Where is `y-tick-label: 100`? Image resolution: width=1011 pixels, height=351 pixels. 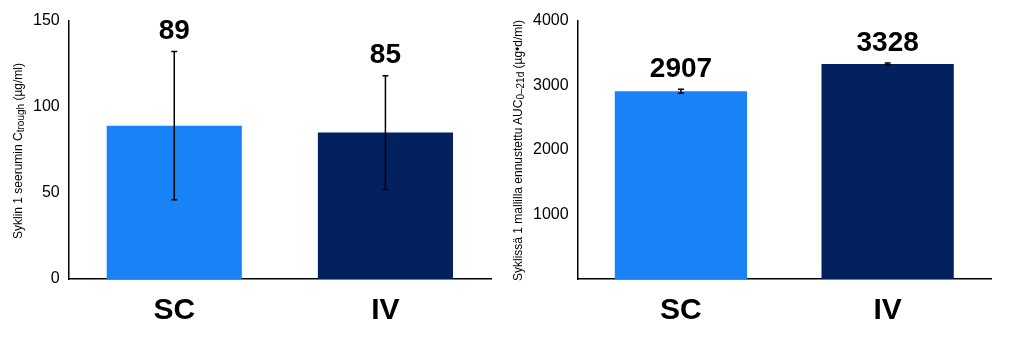 y-tick-label: 100 is located at coordinates (46, 106).